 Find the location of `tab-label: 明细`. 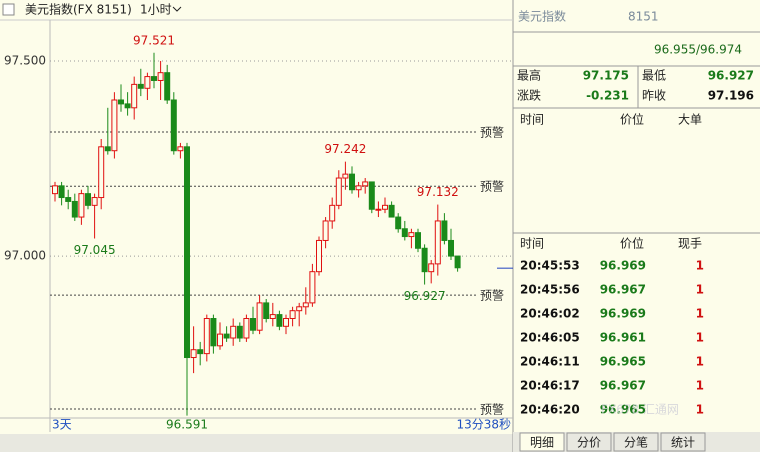

tab-label: 明细 is located at coordinates (542, 443).